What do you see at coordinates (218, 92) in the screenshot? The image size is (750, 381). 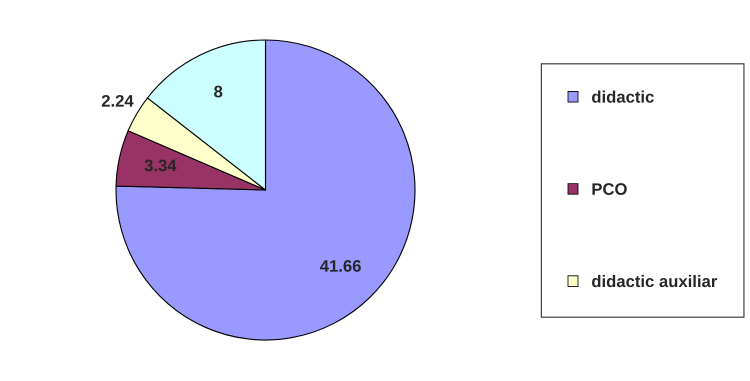 I see `data-label: 8` at bounding box center [218, 92].